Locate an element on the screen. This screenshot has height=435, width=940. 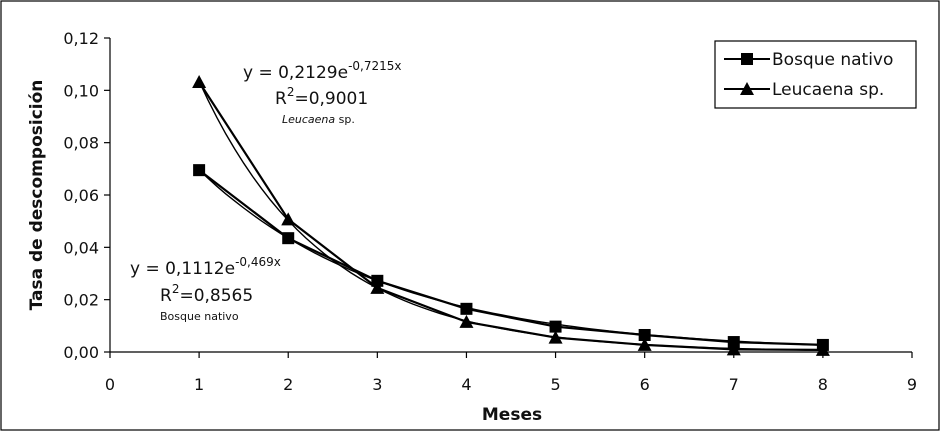
legend-triangle-marker is located at coordinates (747, 88).